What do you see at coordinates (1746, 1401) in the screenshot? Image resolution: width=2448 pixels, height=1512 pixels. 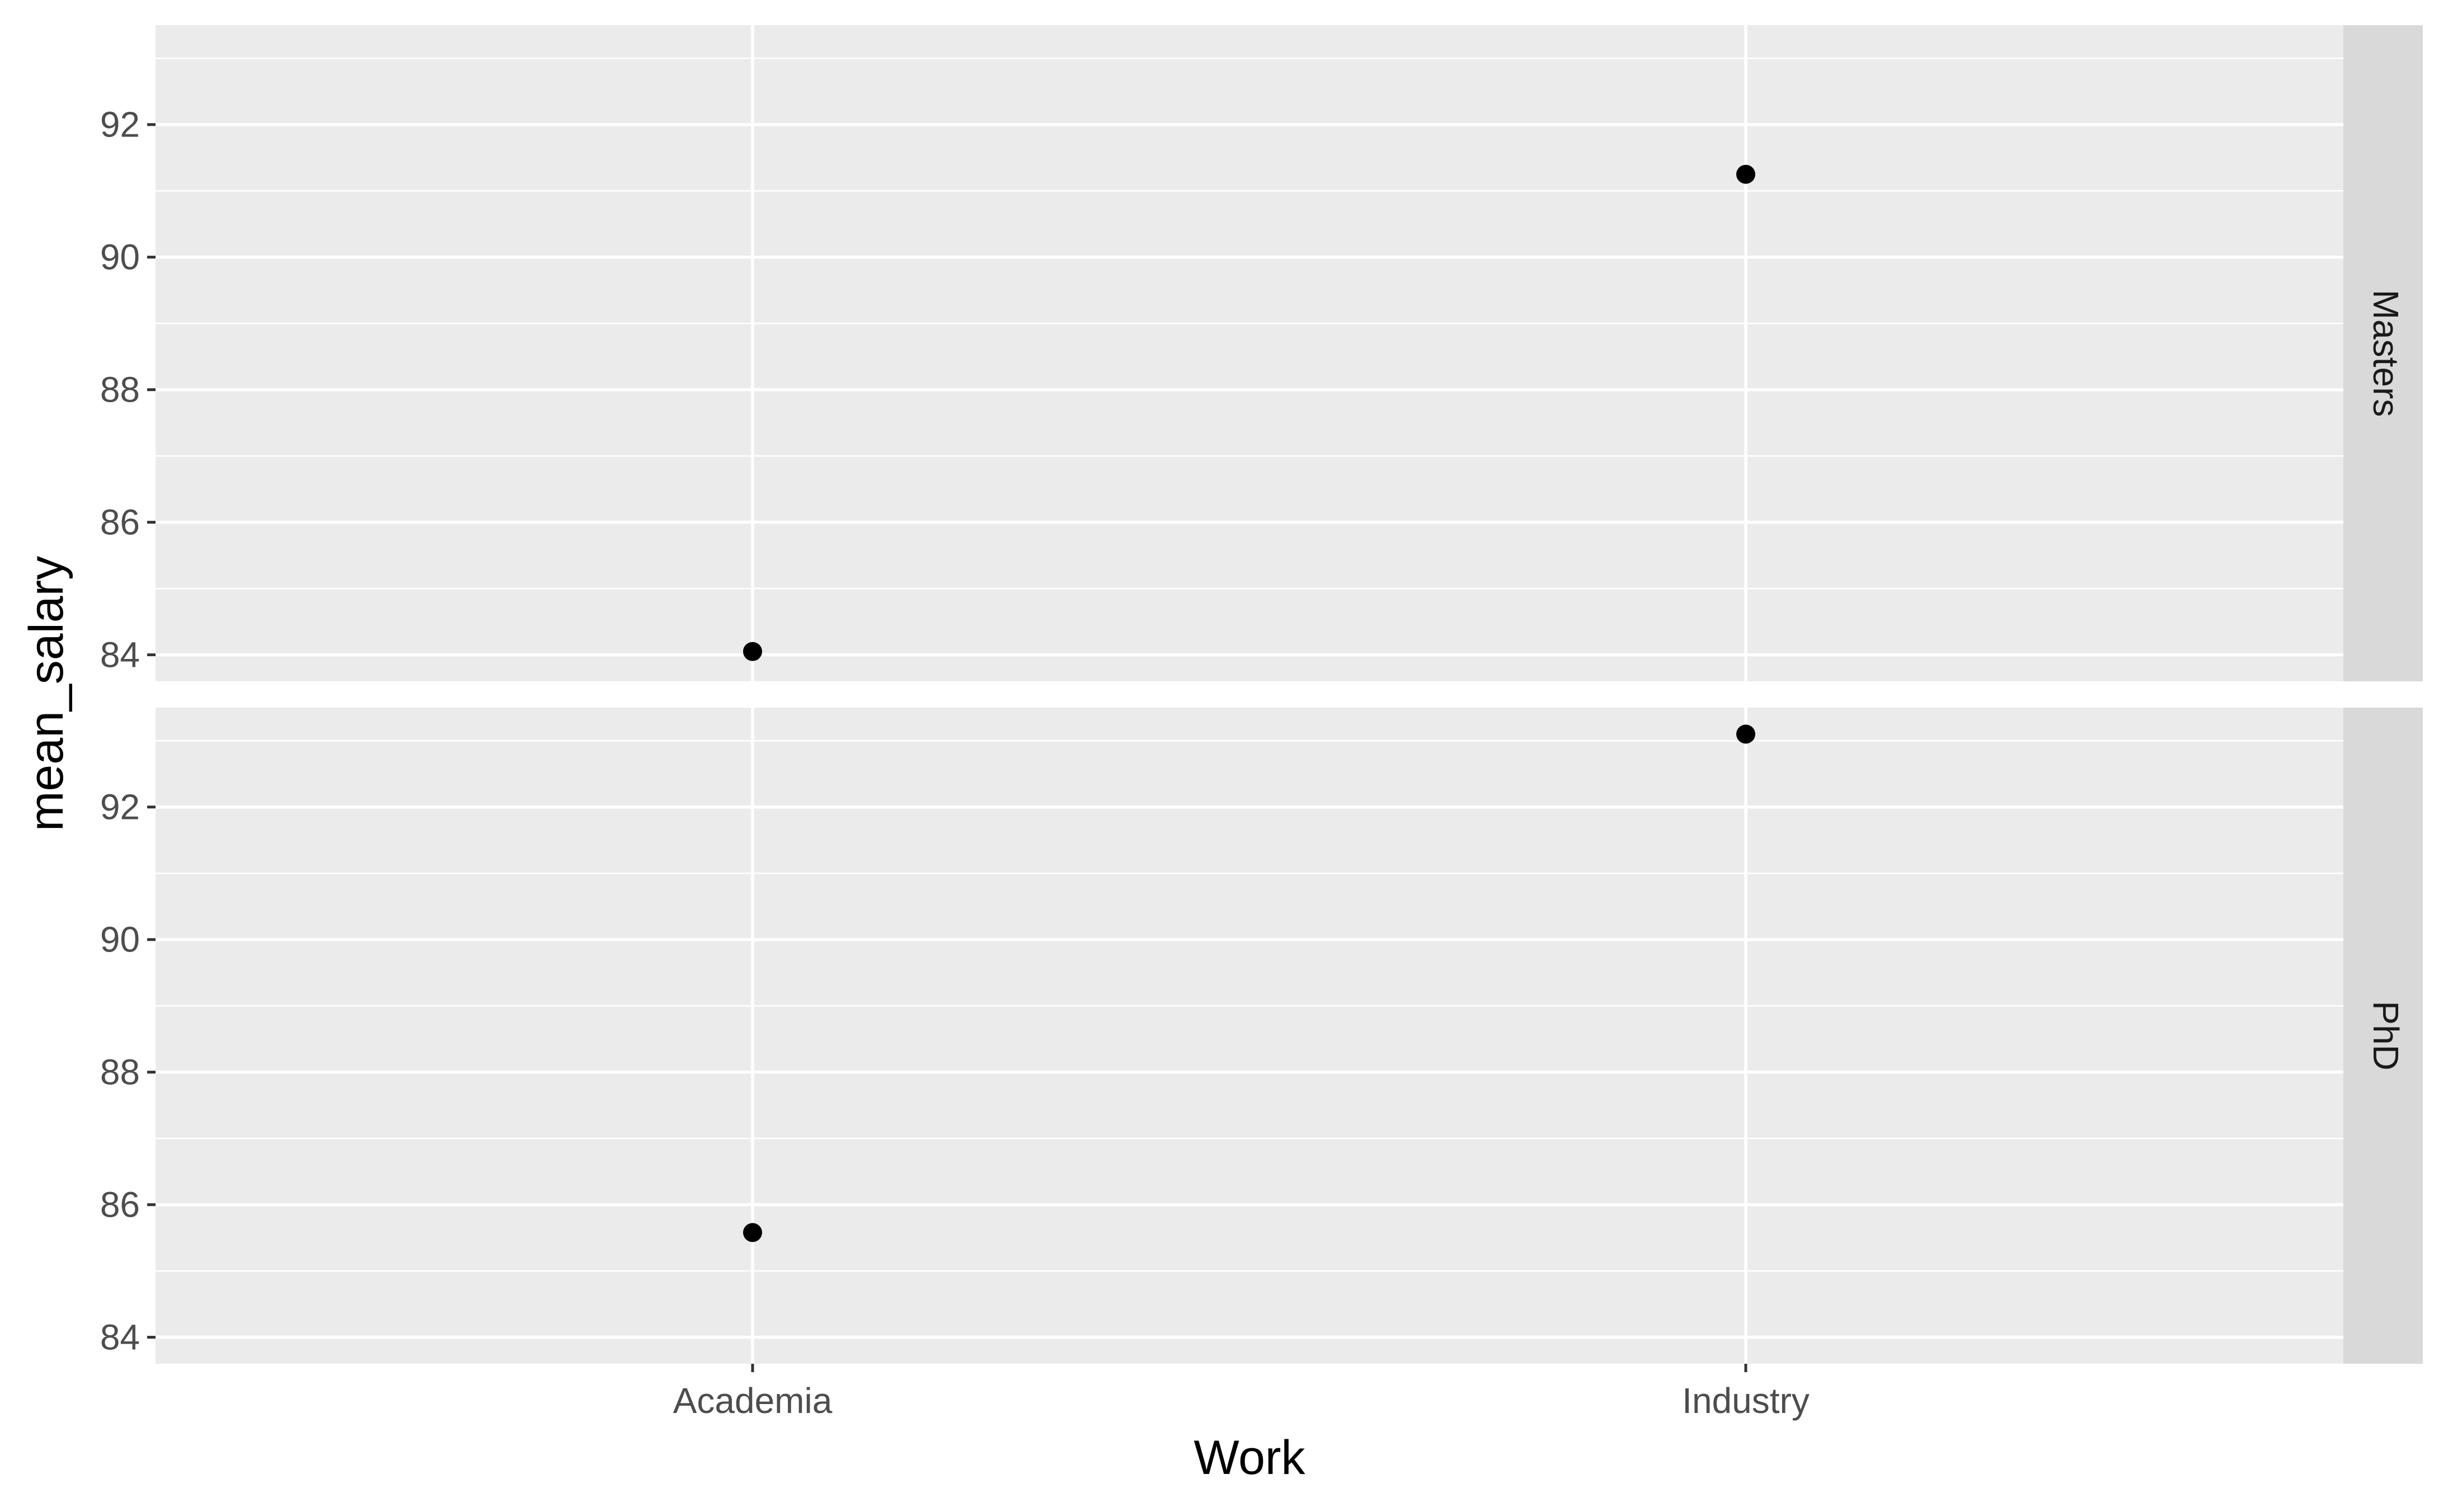 I see `x-tick-label: Industry` at bounding box center [1746, 1401].